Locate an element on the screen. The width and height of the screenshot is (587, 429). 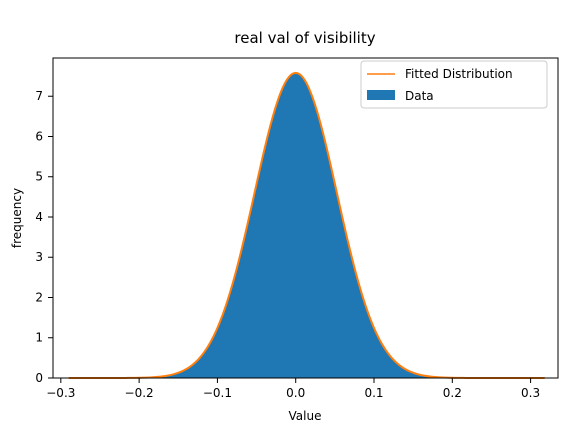
y-tick-label: 4 is located at coordinates (39, 217).